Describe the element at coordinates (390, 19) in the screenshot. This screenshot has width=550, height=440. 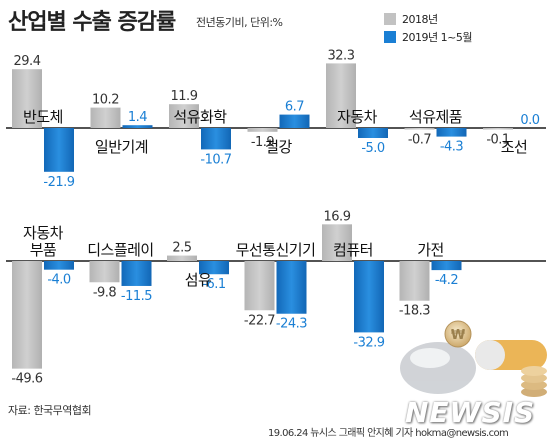
I see `legend-swatch-2018` at that location.